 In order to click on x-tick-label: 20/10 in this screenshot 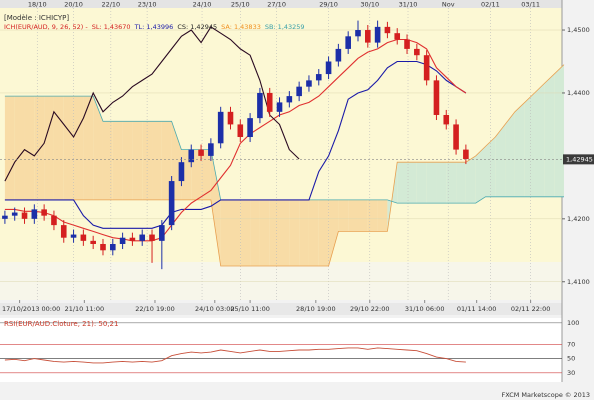, I will do `click(73, 5)`.